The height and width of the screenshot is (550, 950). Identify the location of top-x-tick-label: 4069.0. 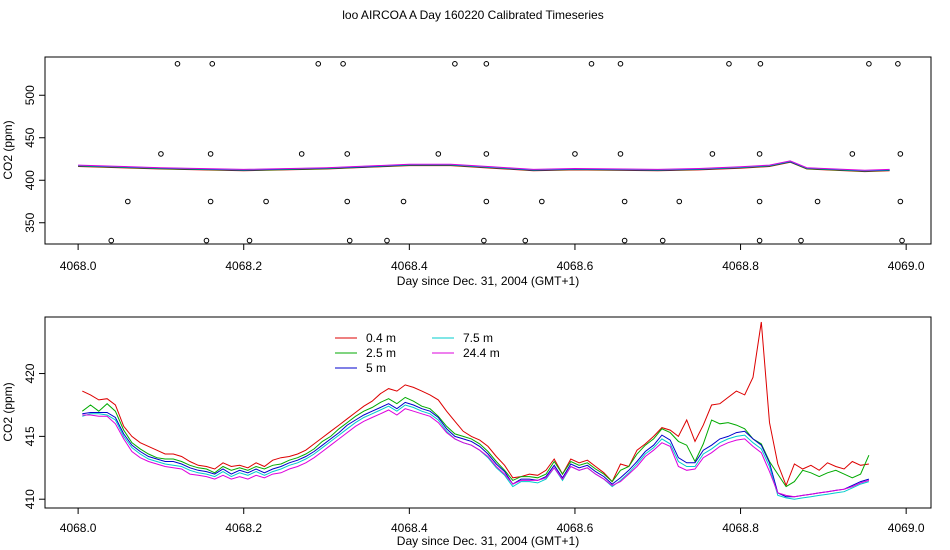
(906, 266).